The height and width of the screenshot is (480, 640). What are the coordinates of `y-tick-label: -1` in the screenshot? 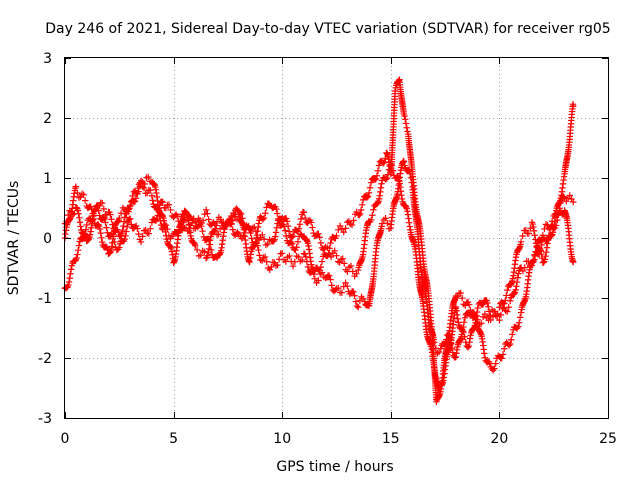 It's located at (45, 299).